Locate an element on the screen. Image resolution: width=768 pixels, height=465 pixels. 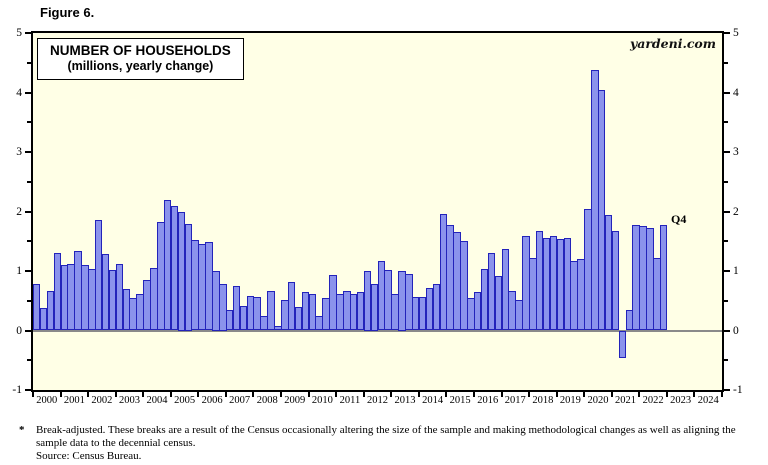
x-axis-year-label: 2000 is located at coordinates (47, 400).